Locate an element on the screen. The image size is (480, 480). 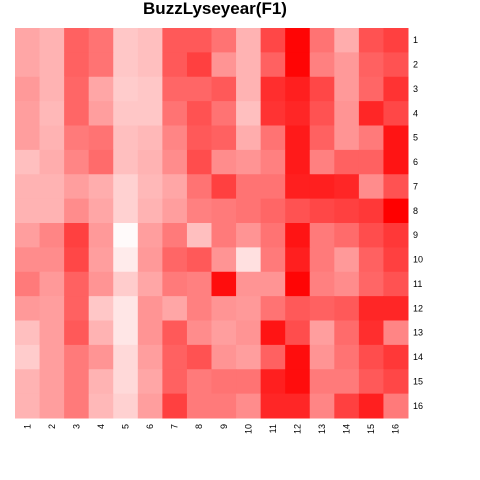
heatmap-cell-r11-c3 is located at coordinates (77, 284).